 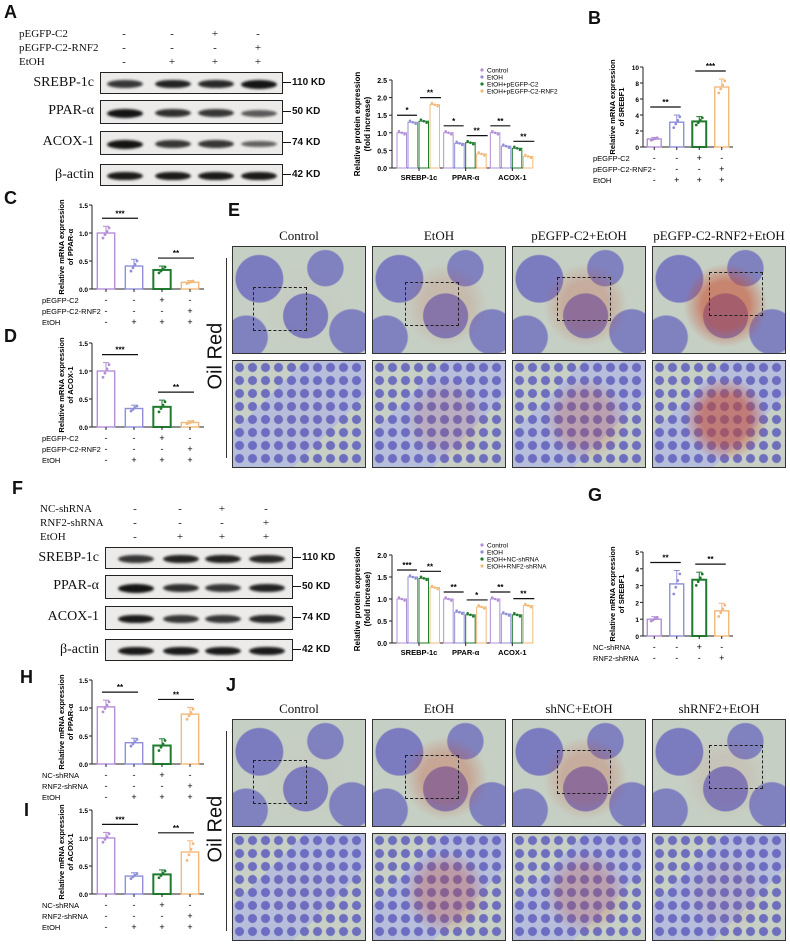 I want to click on condition-label: RNF2-shRNA, so click(x=65, y=786).